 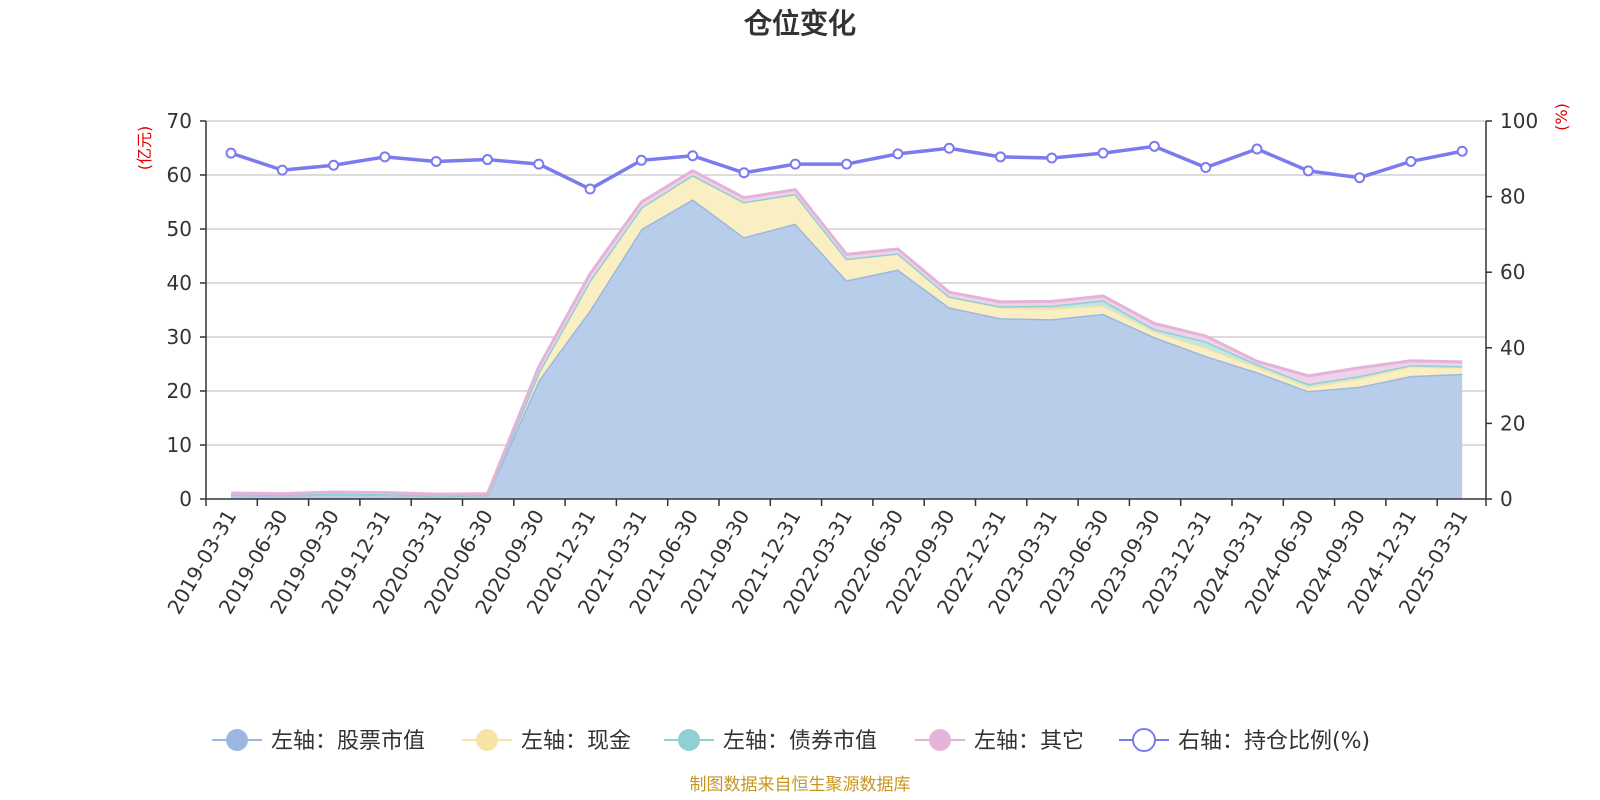 I want to click on left-tick-label: 20, so click(x=179, y=391).